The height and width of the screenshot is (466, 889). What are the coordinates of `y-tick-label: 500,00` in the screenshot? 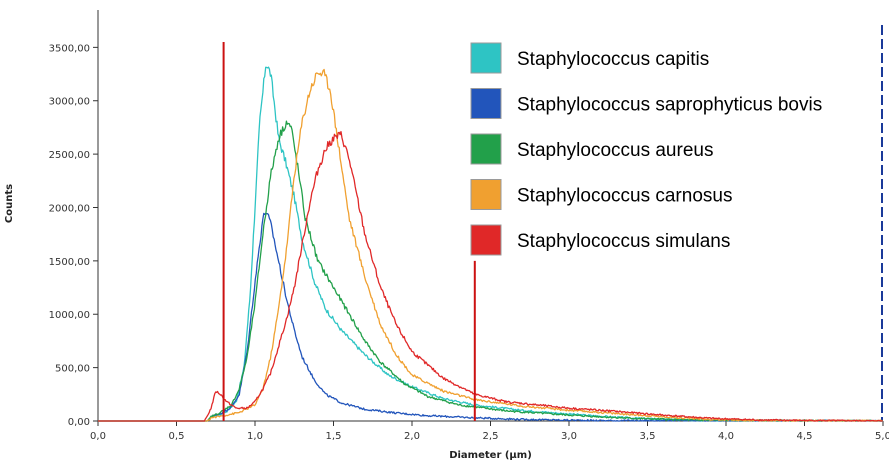 It's located at (72, 369).